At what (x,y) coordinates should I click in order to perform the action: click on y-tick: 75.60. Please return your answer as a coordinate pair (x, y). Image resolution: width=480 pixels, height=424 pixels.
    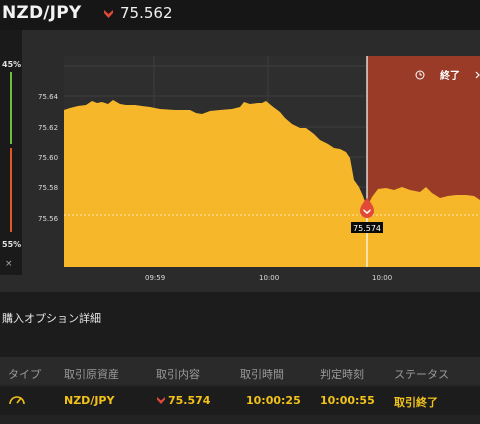
    Looking at the image, I should click on (48, 158).